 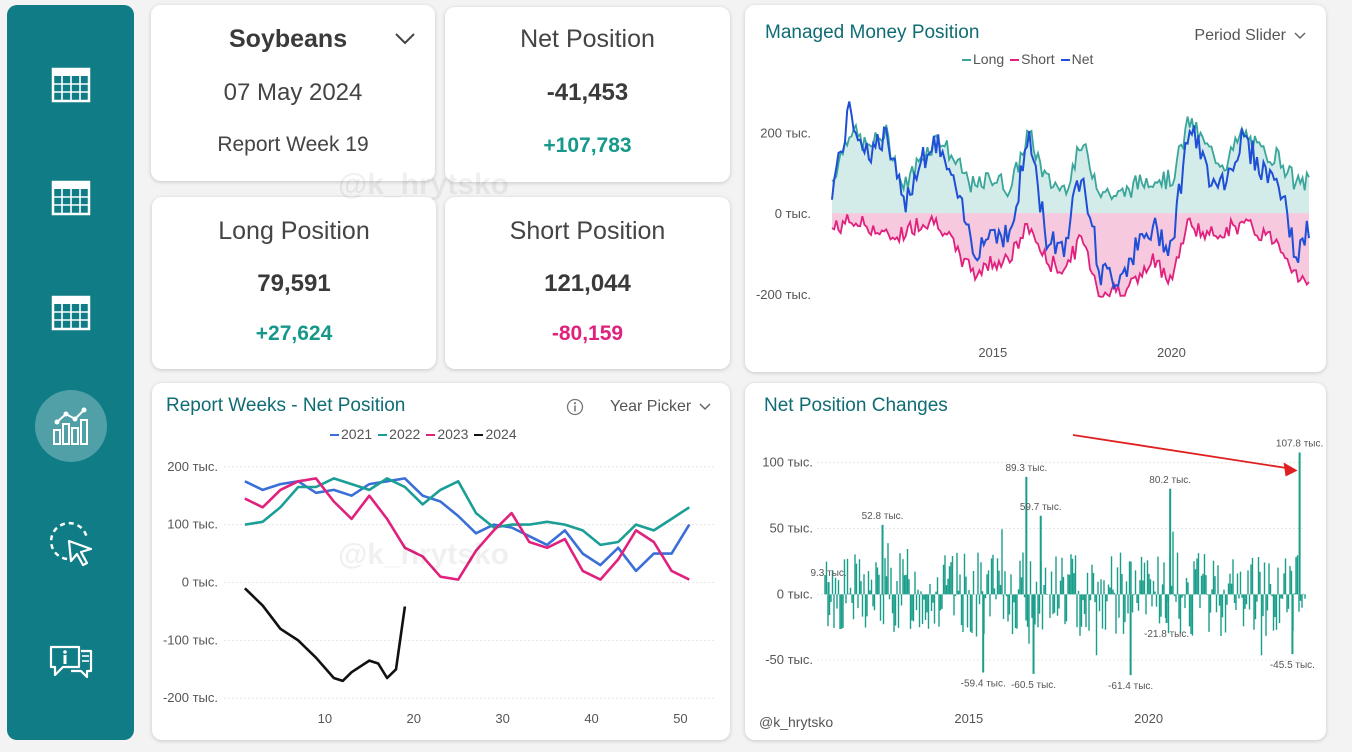 I want to click on short-position-card: Short Position 121,044 -80,159, so click(x=587, y=283).